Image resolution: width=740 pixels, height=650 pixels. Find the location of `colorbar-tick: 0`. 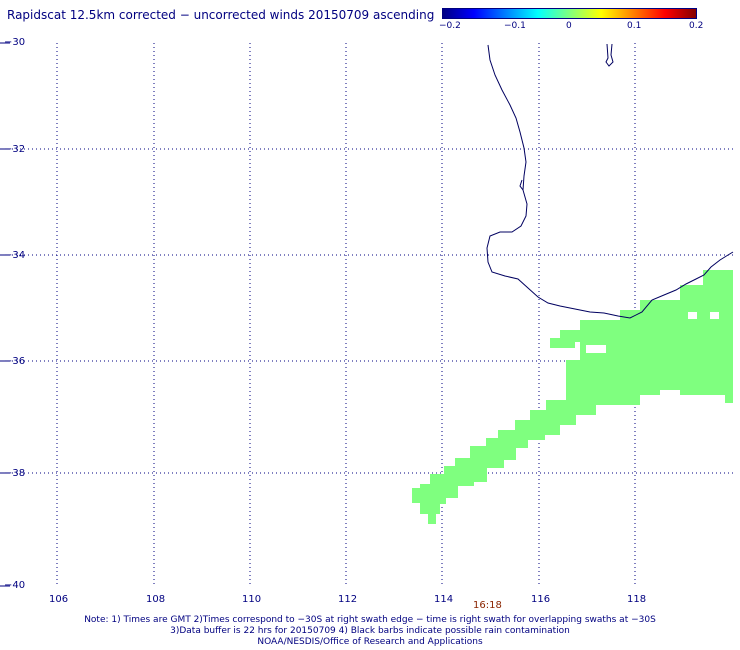

colorbar-tick: 0 is located at coordinates (569, 26).